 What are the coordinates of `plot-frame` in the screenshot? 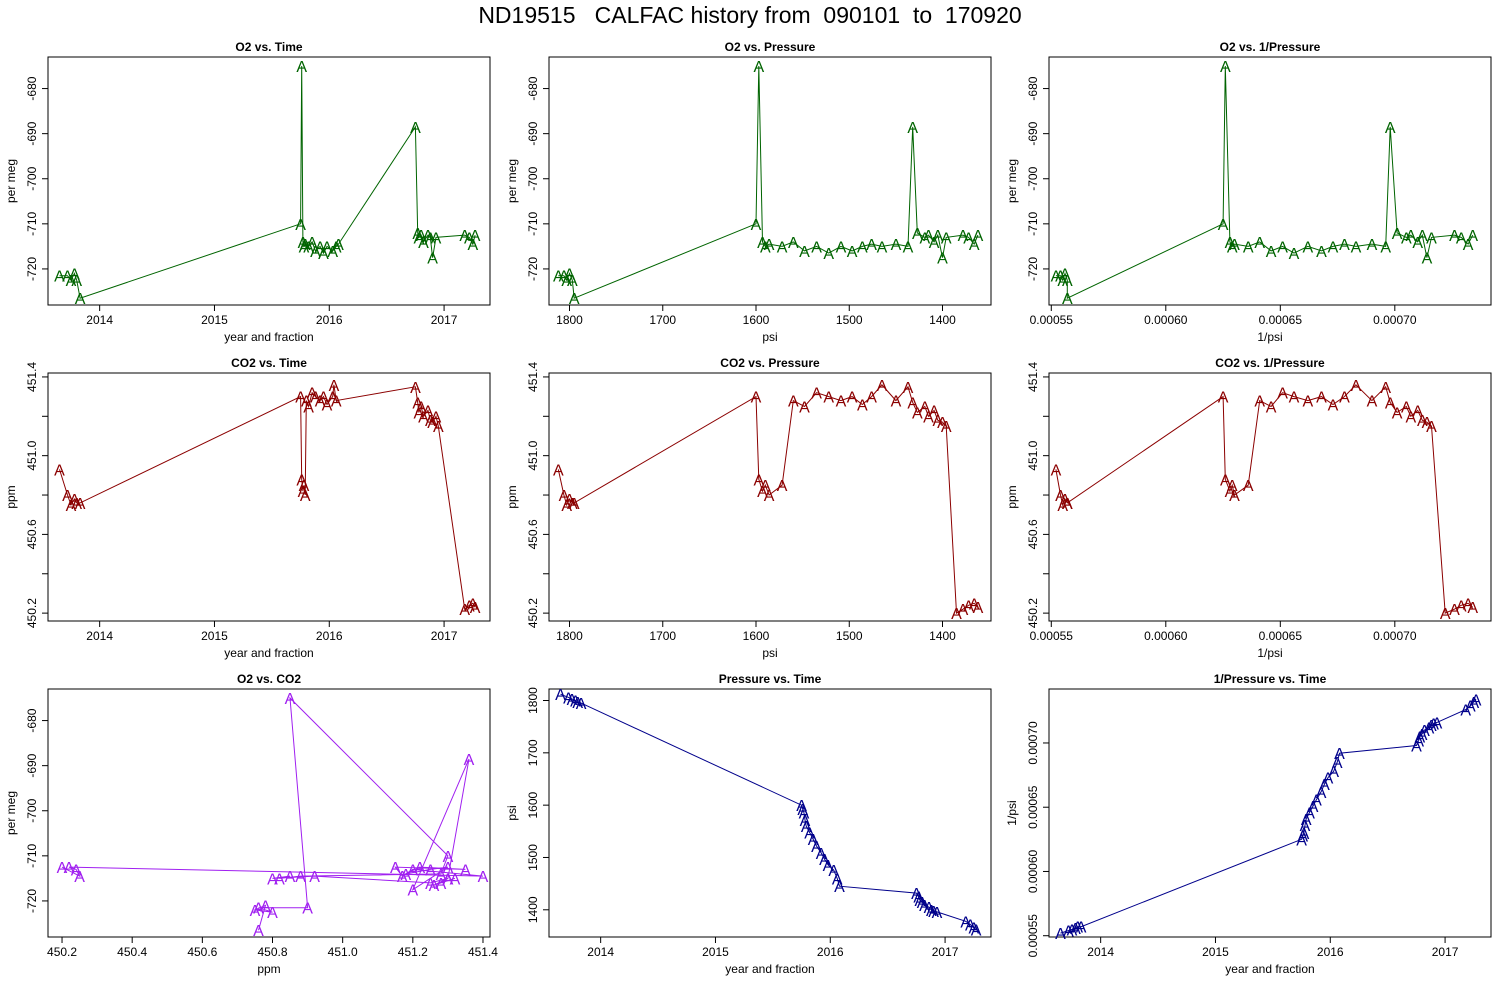 It's located at (770, 497).